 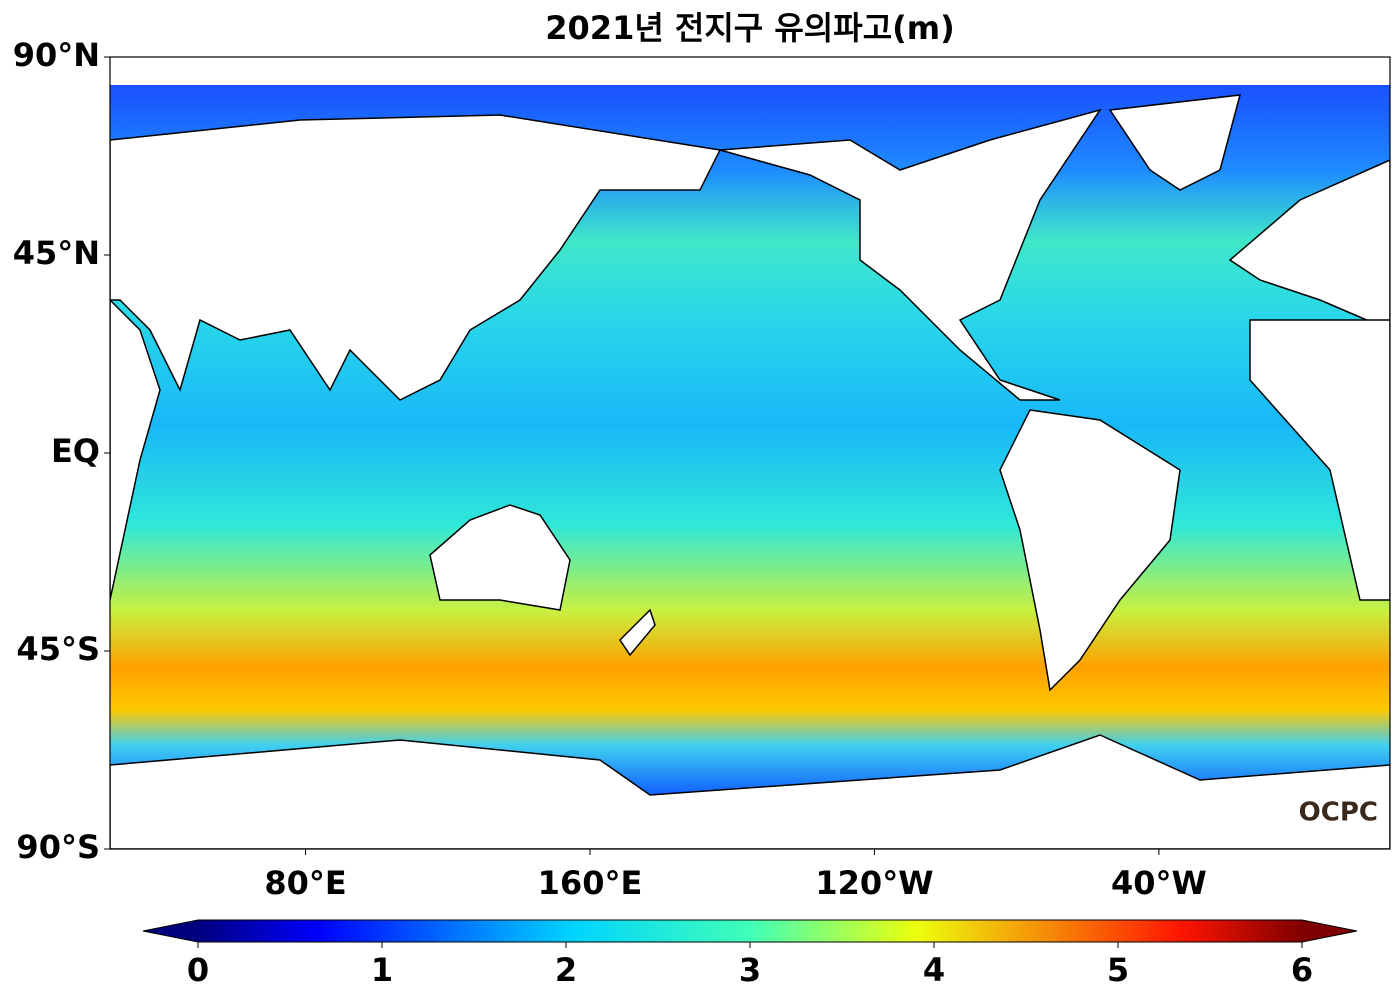 I want to click on africa-west, so click(x=135, y=449).